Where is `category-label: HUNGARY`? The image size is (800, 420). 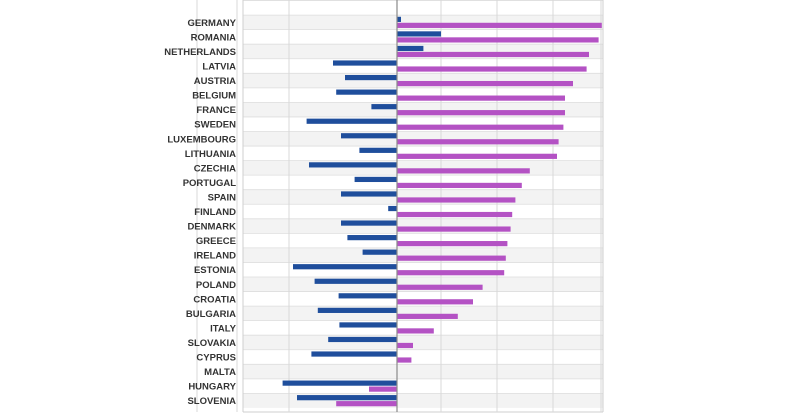
category-label: HUNGARY is located at coordinates (212, 387).